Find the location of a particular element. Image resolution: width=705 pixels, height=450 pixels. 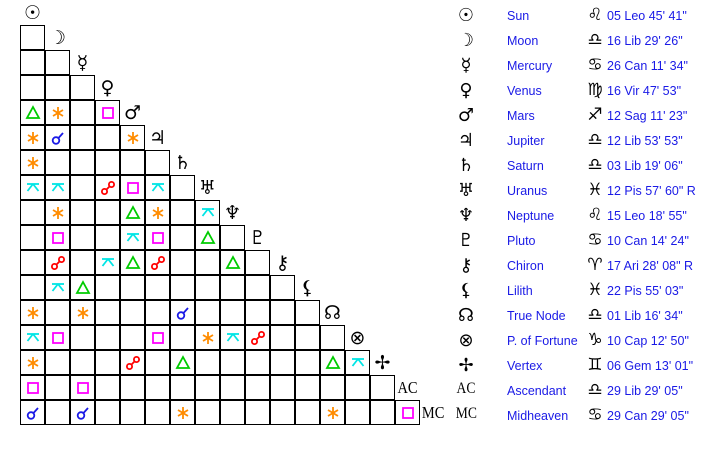

aspect-cell-ascendant-true-node is located at coordinates (332, 387).